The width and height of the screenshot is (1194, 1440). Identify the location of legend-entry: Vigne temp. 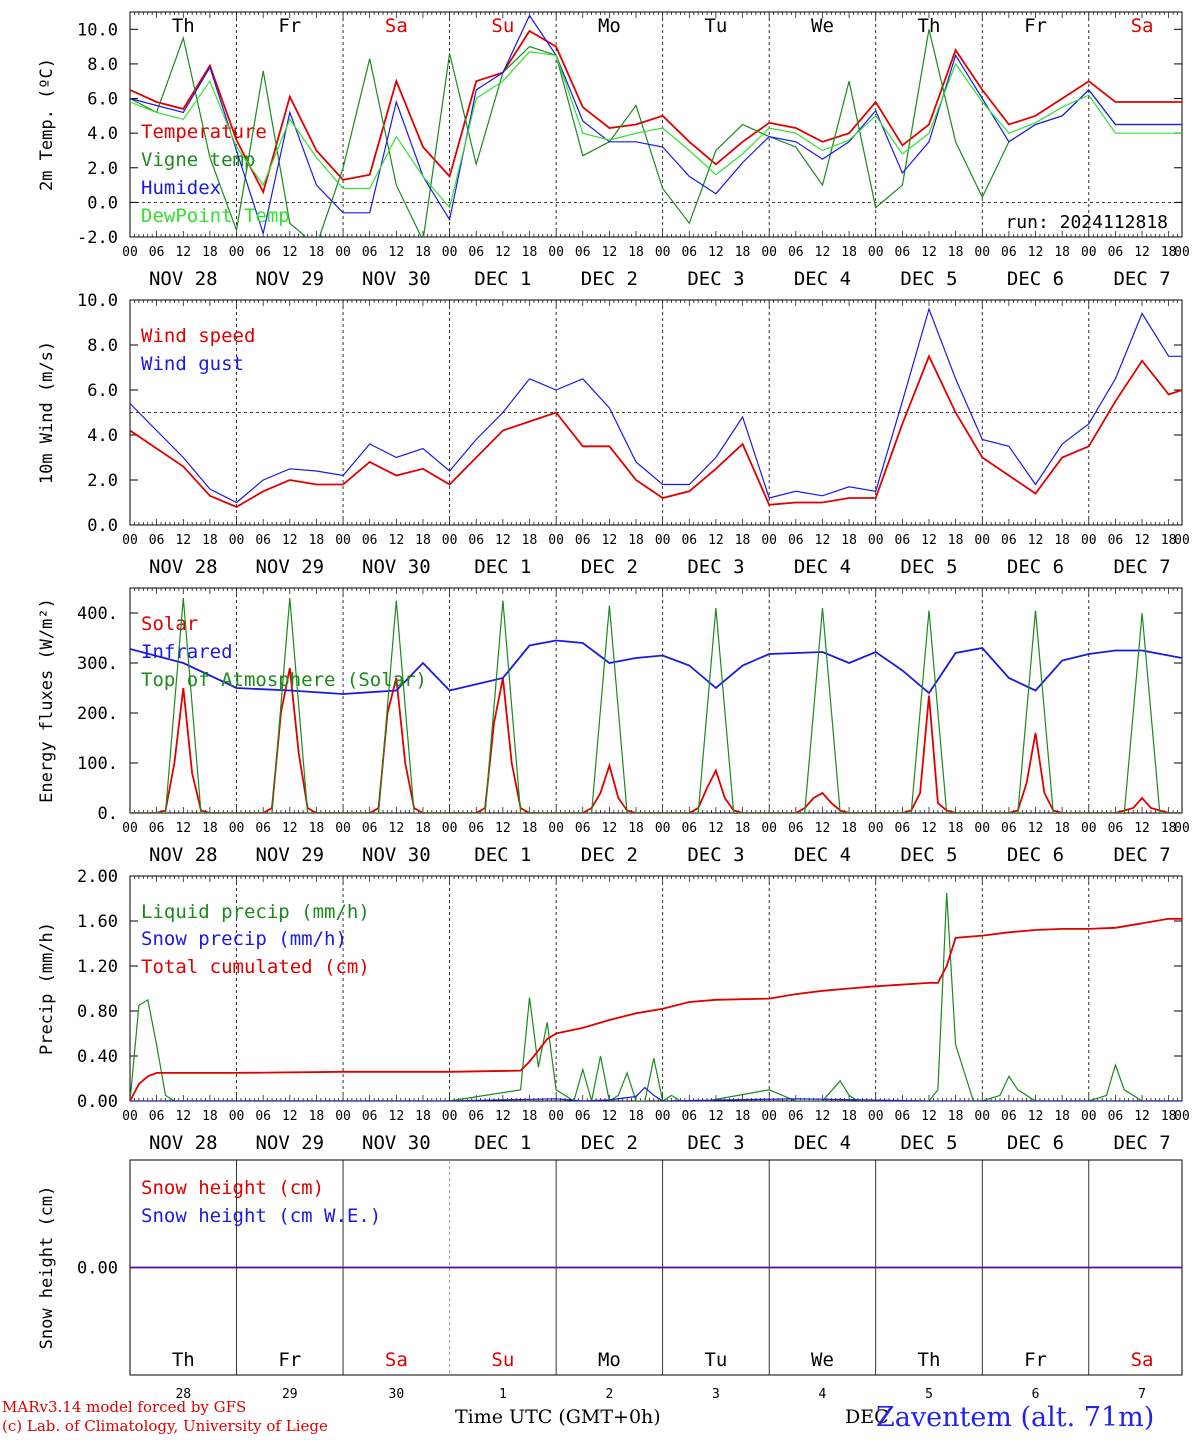
(198, 160).